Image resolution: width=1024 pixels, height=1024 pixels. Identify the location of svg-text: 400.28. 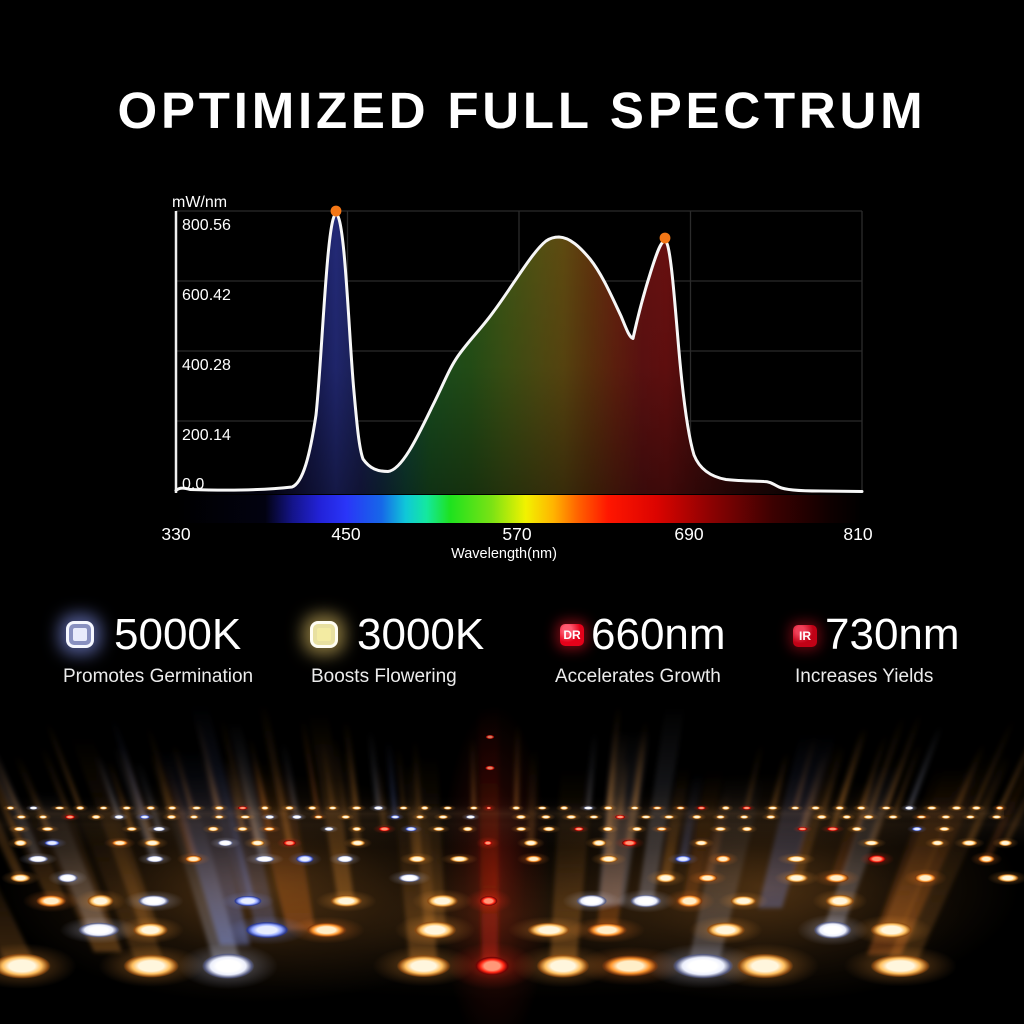
(206, 365).